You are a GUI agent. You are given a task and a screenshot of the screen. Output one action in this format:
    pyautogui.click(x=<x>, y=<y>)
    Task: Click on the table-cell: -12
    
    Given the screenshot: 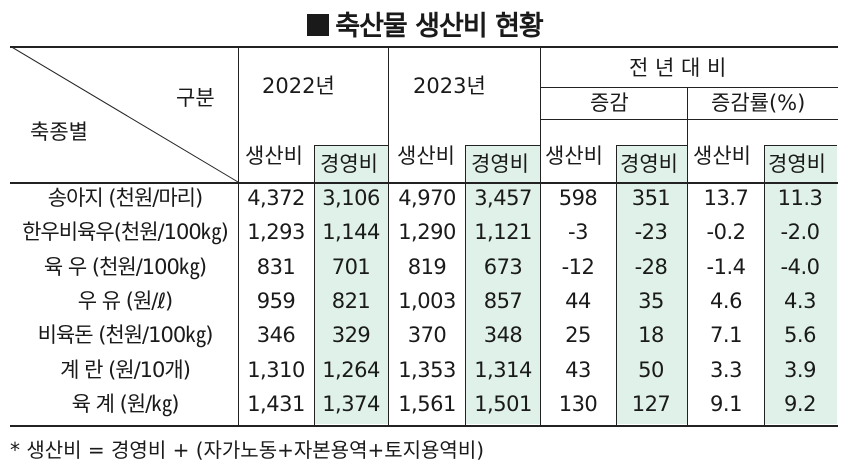 What is the action you would take?
    pyautogui.click(x=578, y=267)
    